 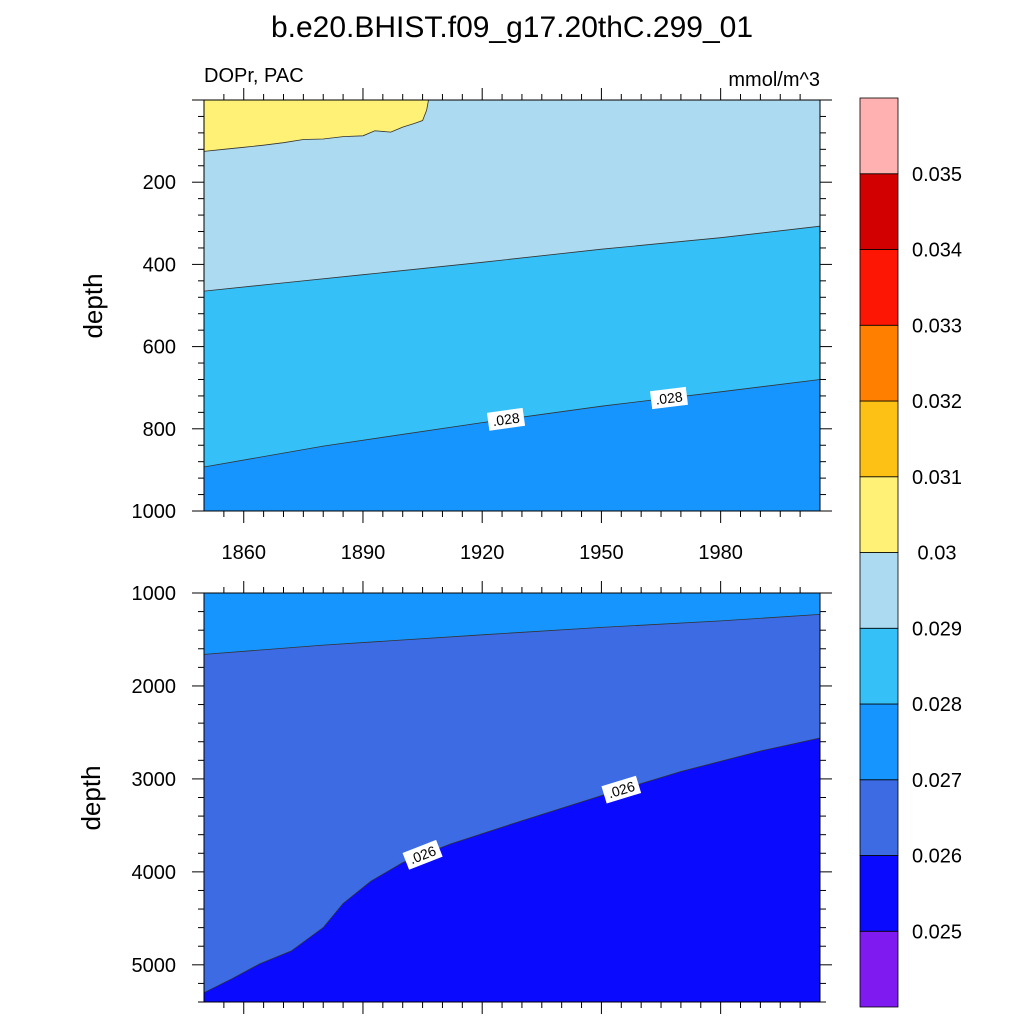 What do you see at coordinates (93, 305) in the screenshot?
I see `upper-y-axis-label: depth` at bounding box center [93, 305].